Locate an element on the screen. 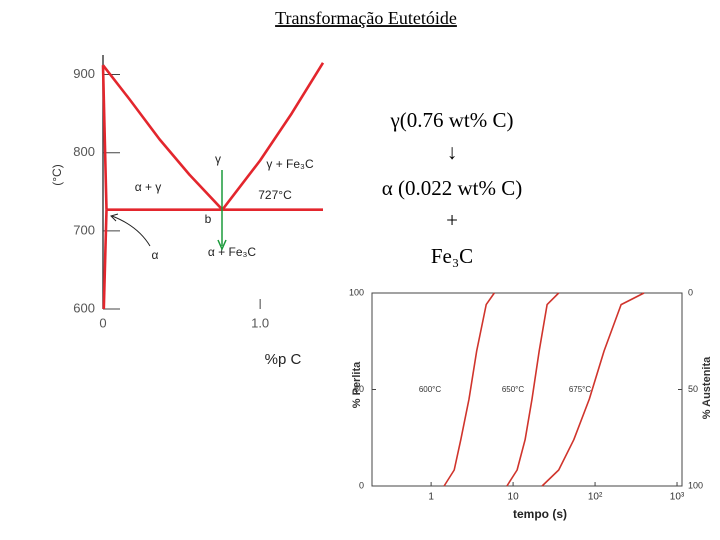 Image resolution: width=720 pixels, height=540 pixels. reaction-plus: + is located at coordinates (452, 220).